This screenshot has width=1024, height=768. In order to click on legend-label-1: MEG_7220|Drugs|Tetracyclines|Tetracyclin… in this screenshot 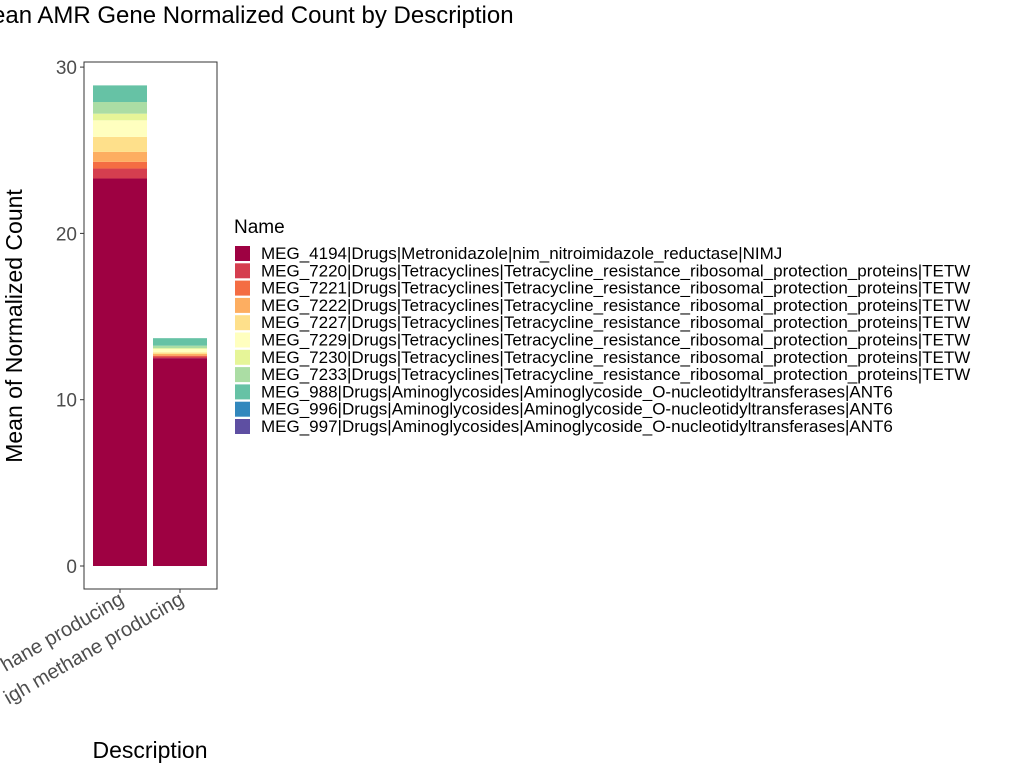, I will do `click(615, 270)`.